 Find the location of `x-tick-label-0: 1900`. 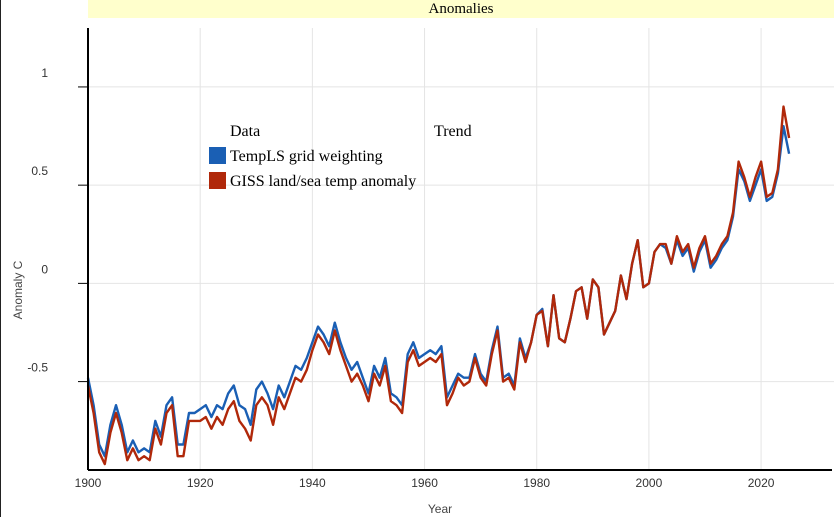

x-tick-label-0: 1900 is located at coordinates (88, 483).